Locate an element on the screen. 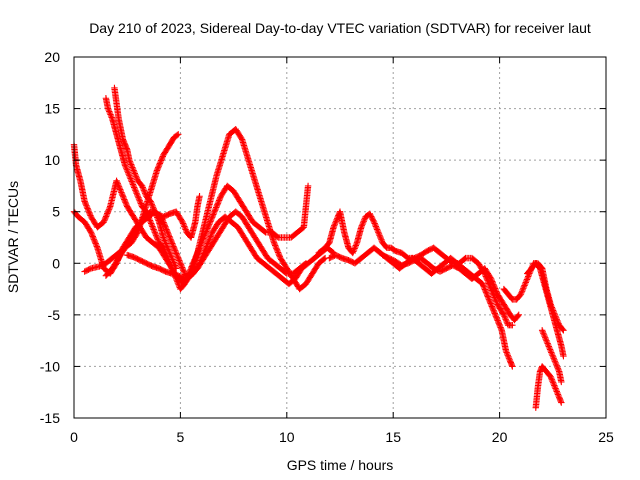 This screenshot has height=480, width=640. x-tick-label: 0 is located at coordinates (74, 437).